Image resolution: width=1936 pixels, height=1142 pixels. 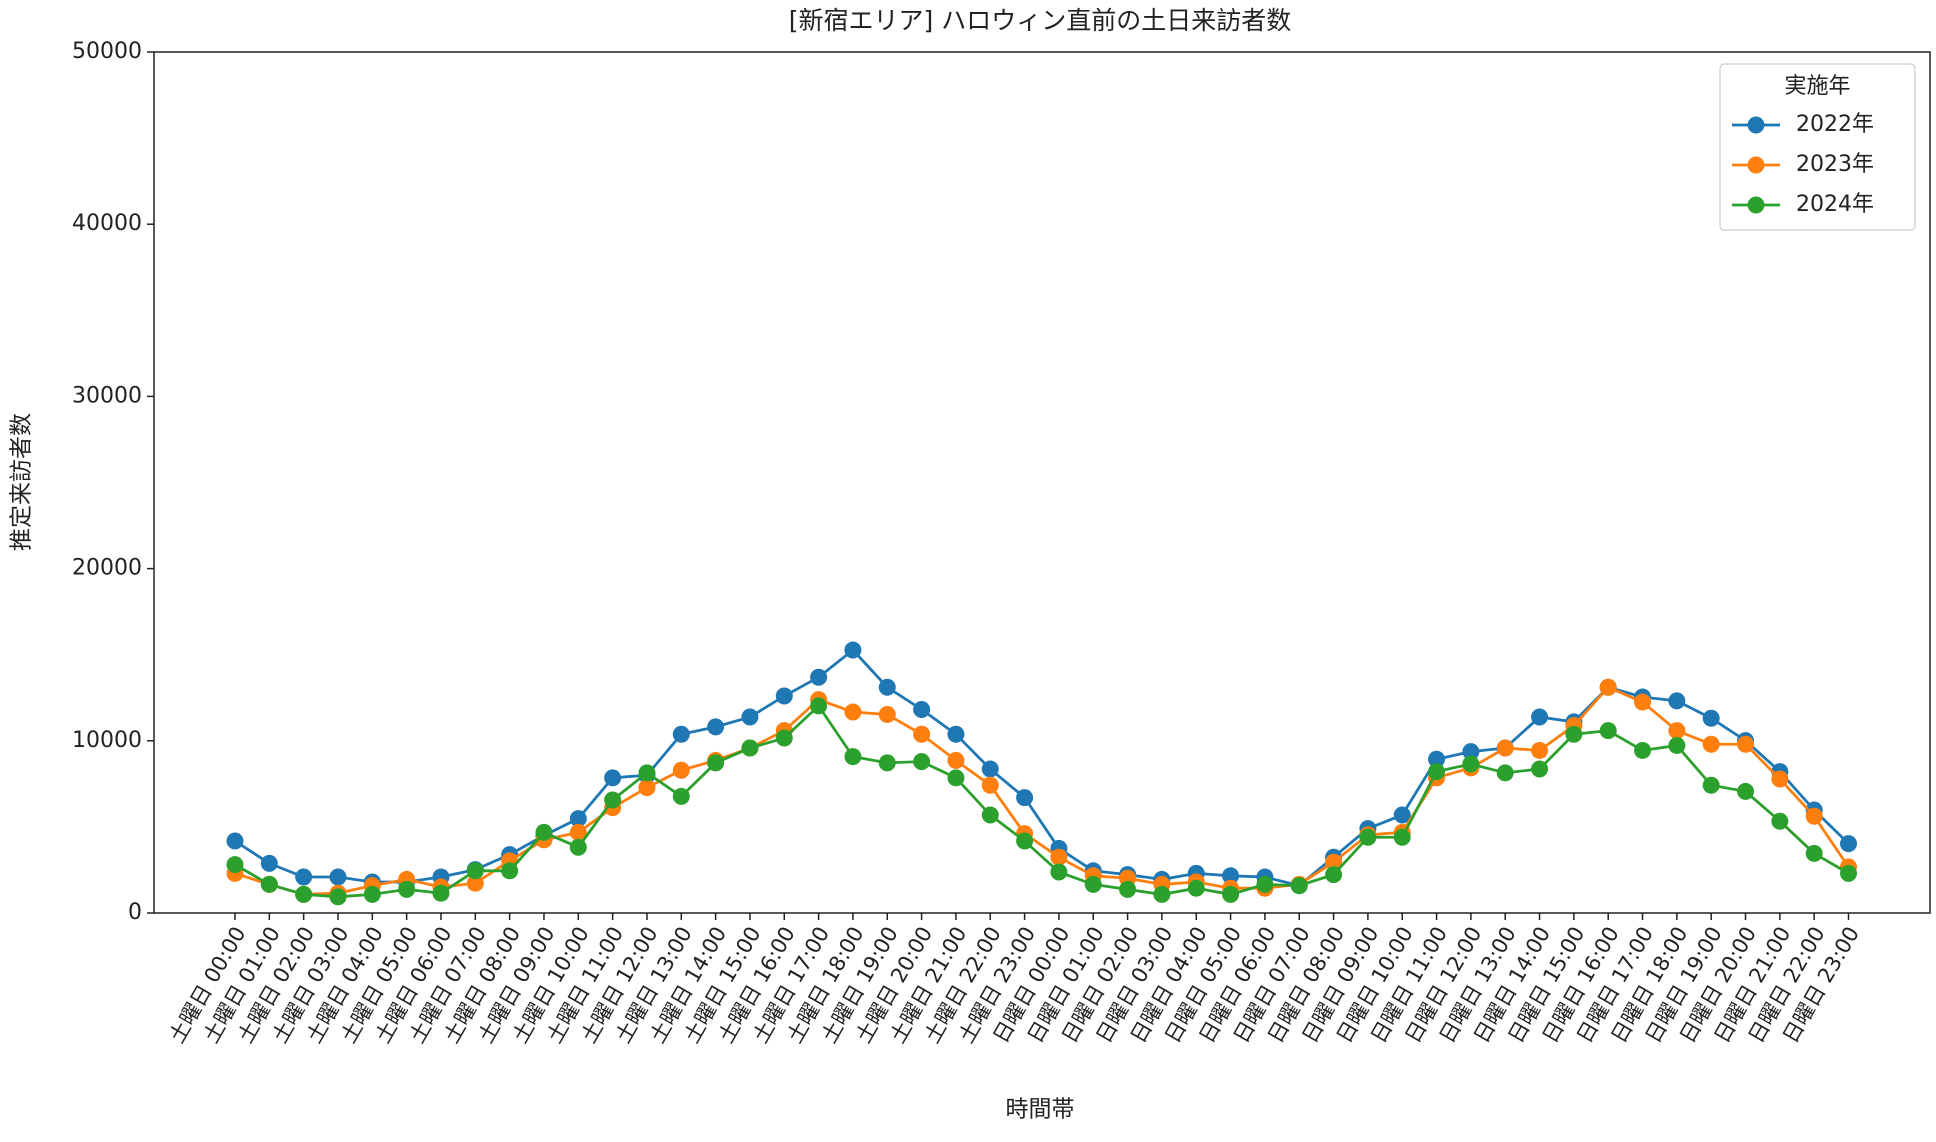 I want to click on y-tick-label: 20000, so click(x=107, y=568).